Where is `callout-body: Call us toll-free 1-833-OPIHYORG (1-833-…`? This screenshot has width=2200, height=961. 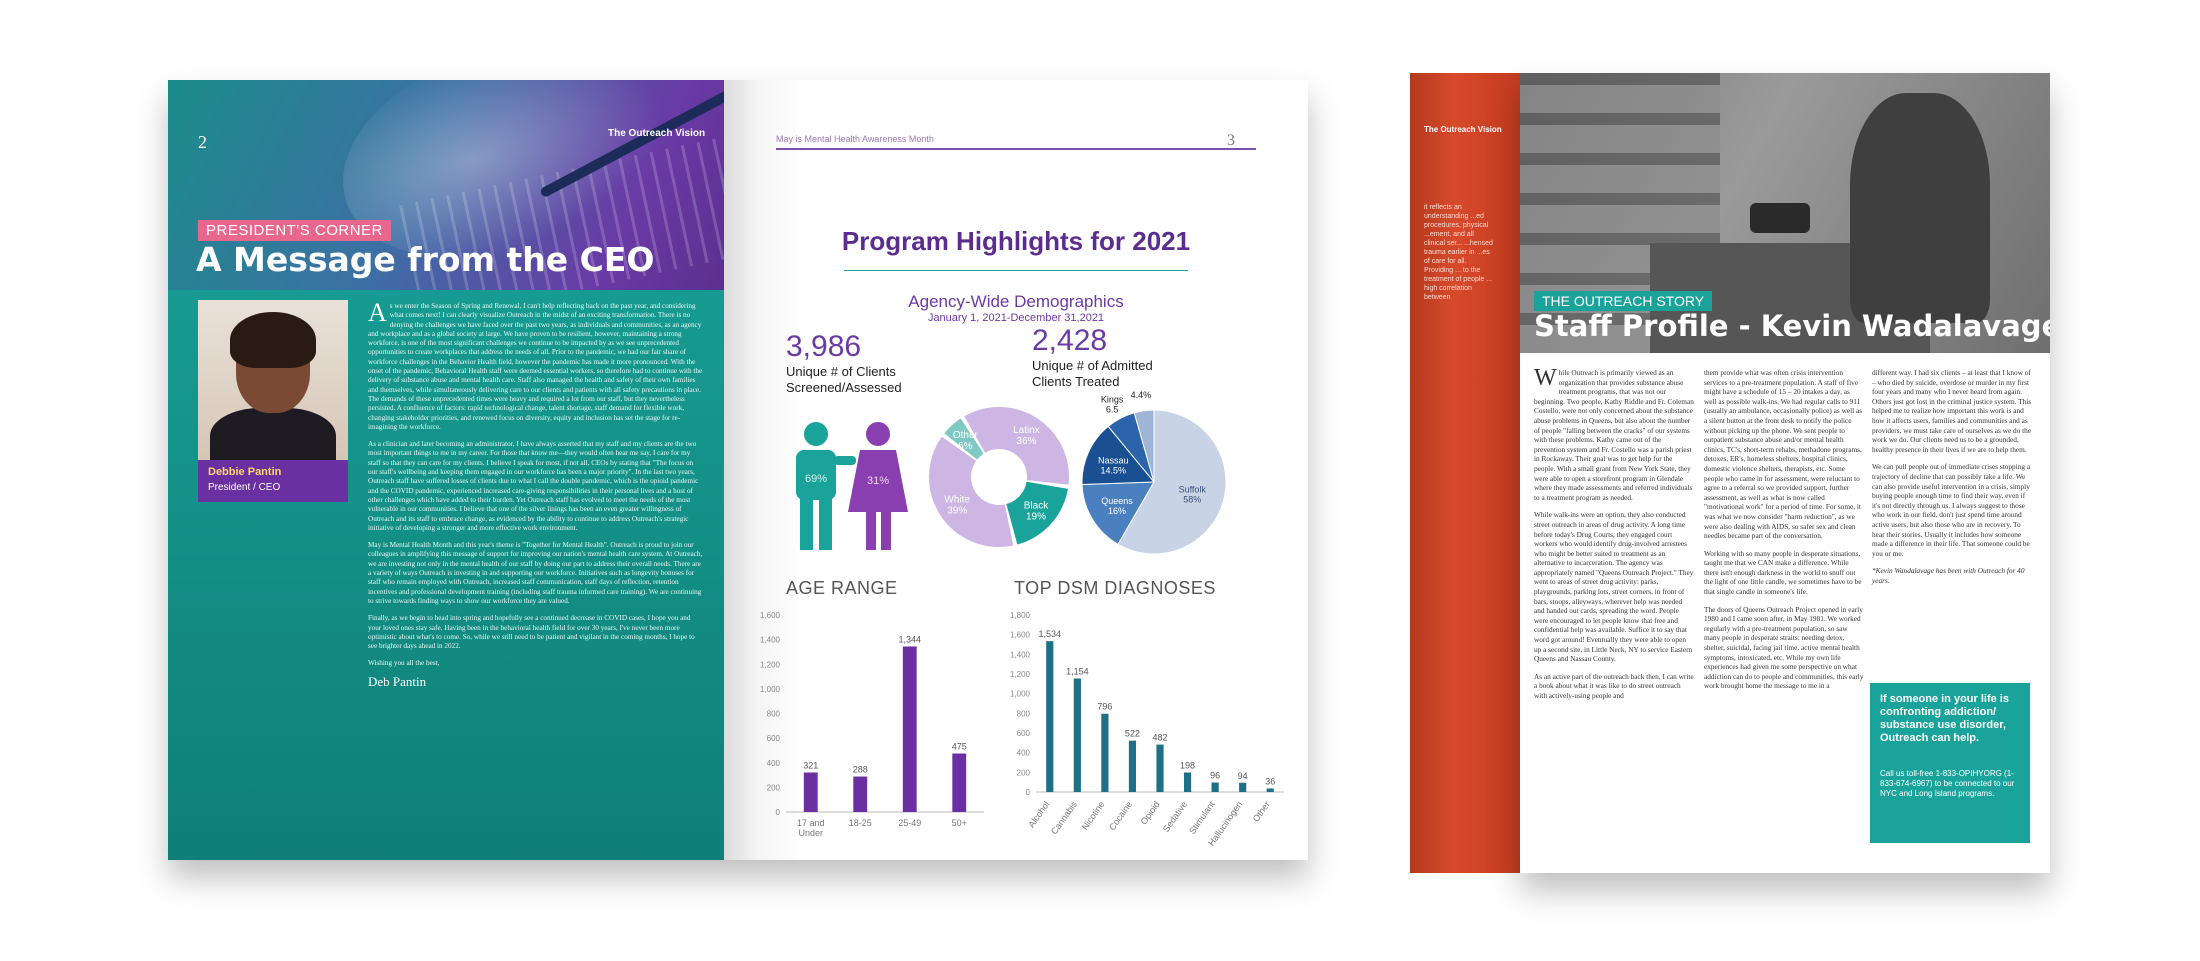 callout-body: Call us toll-free 1-833-OPIHYORG (1-833-… is located at coordinates (1947, 783).